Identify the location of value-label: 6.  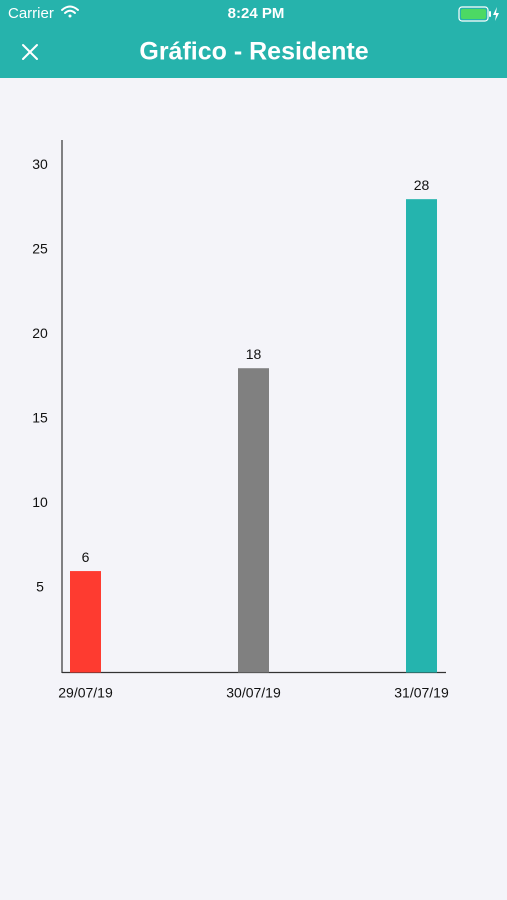
(86, 557).